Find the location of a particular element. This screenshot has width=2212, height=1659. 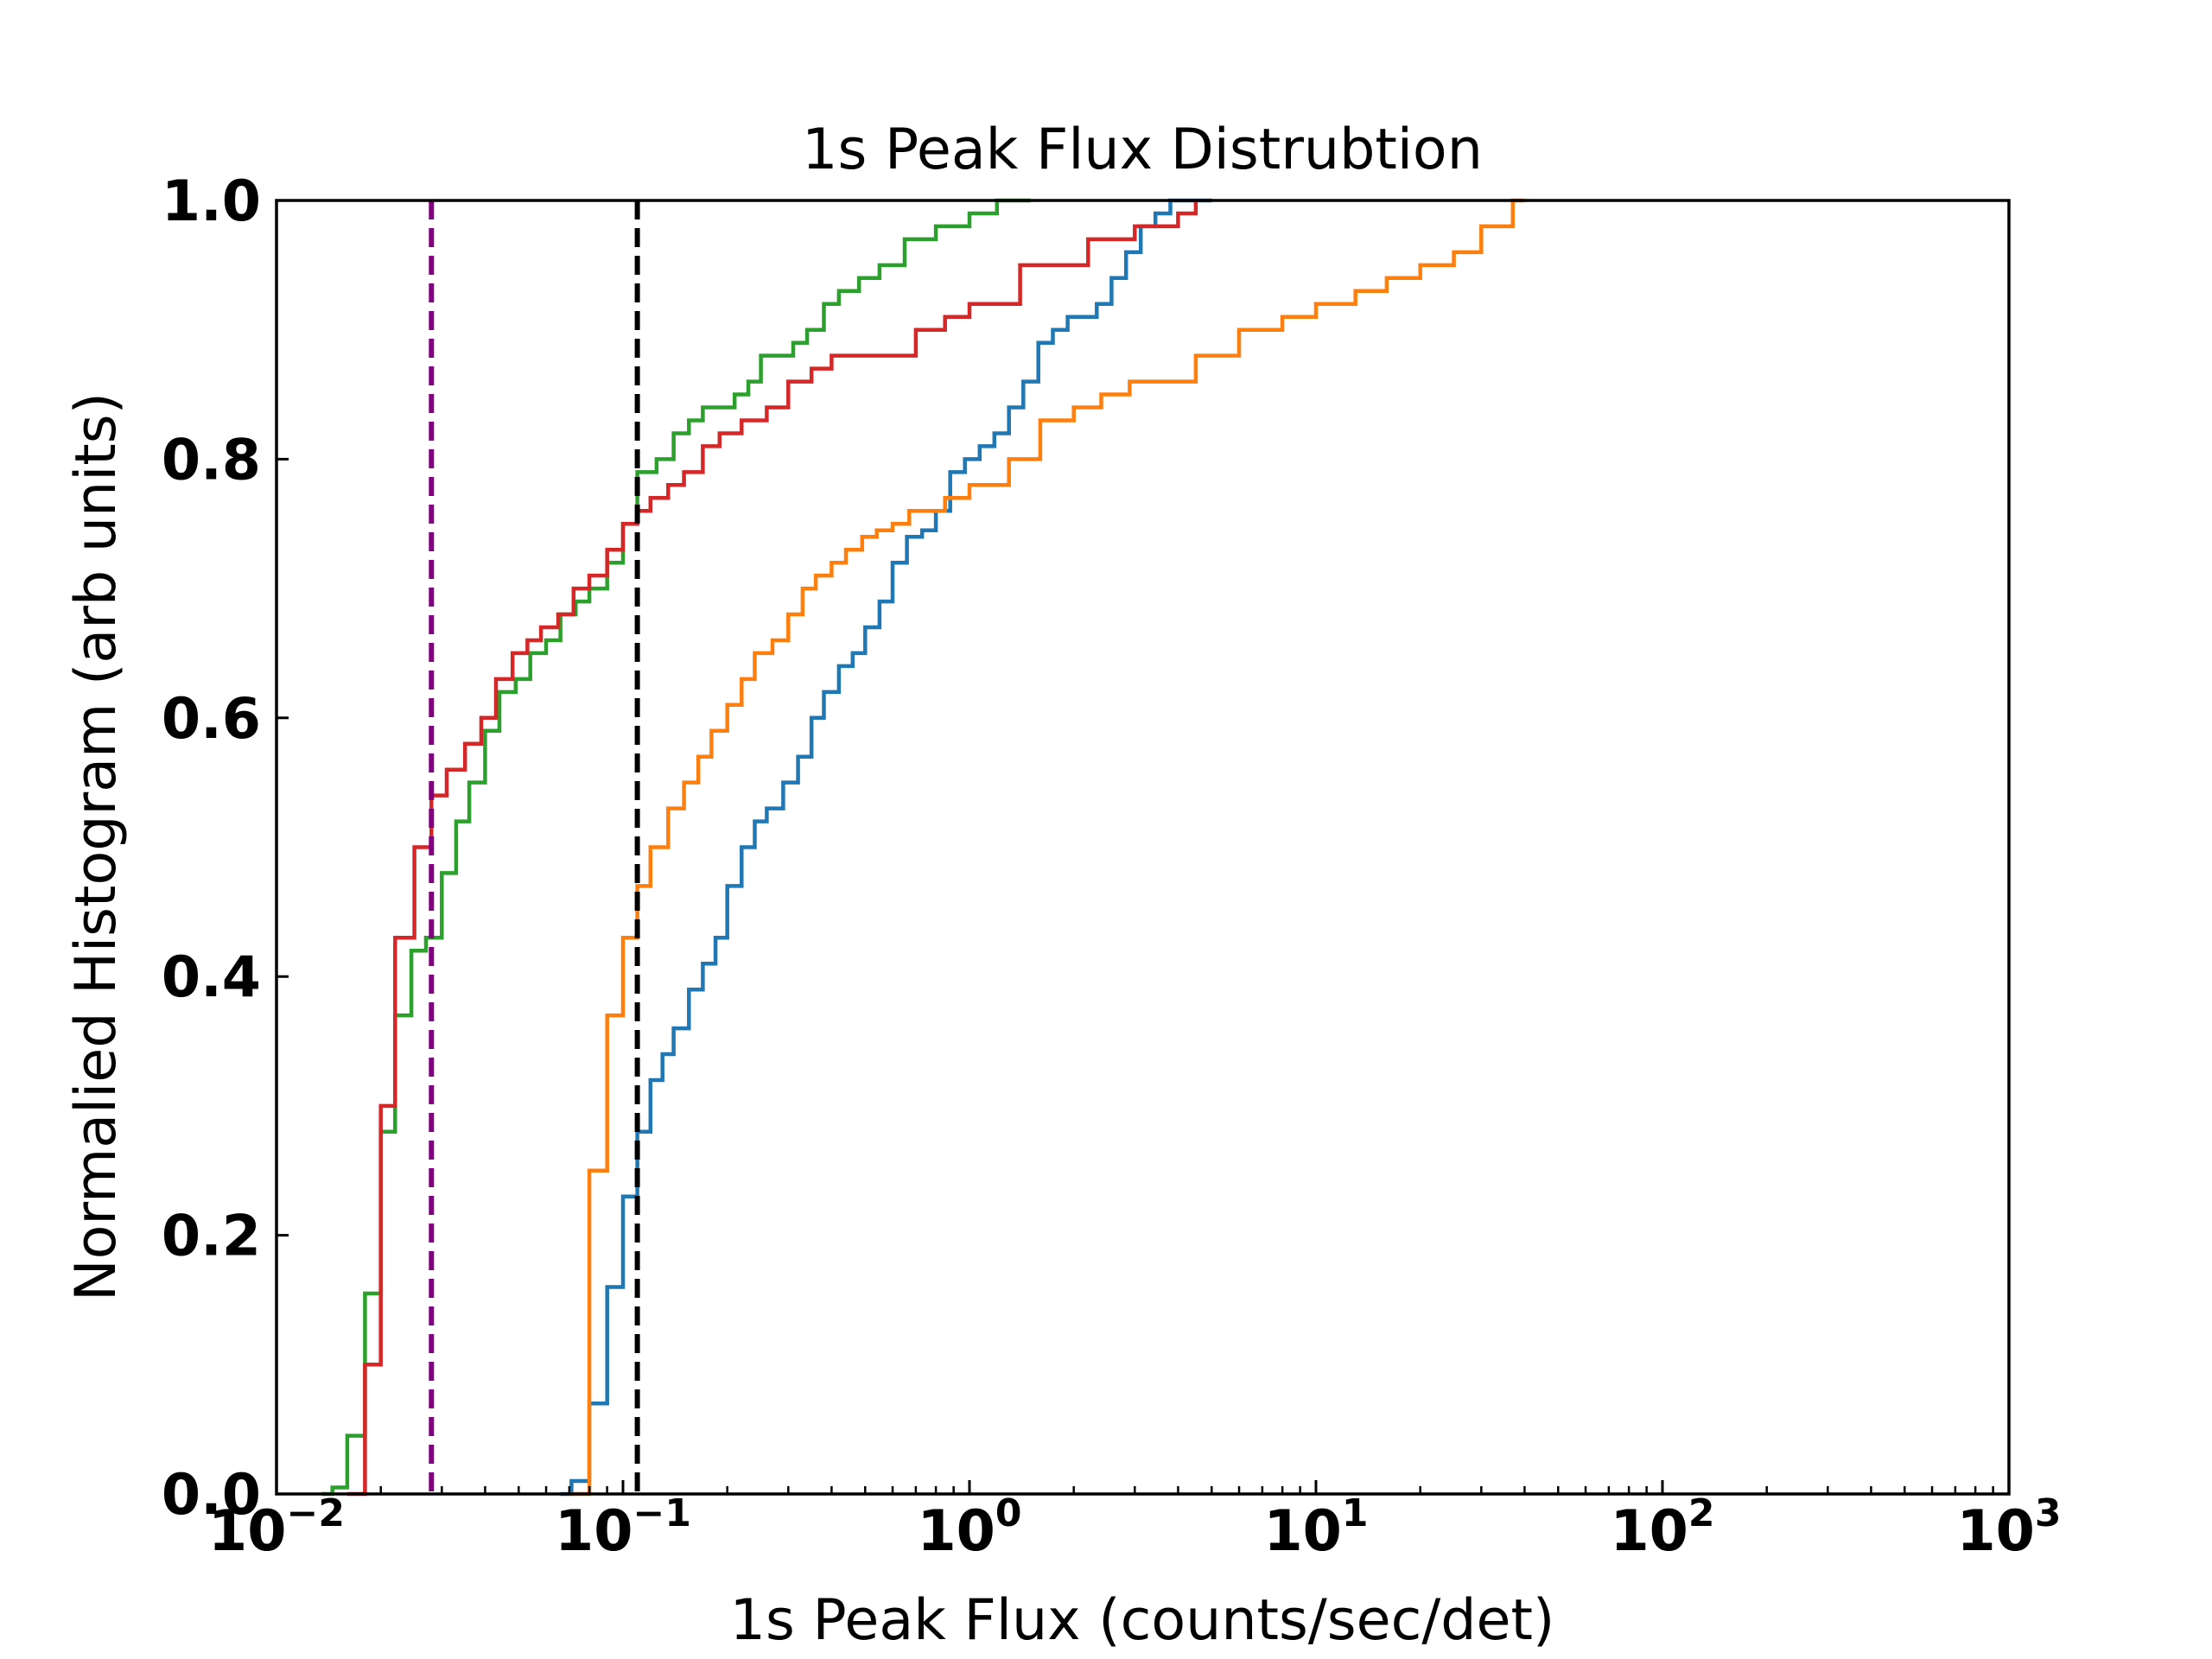

x-tick-label: 10³ is located at coordinates (2008, 1527).